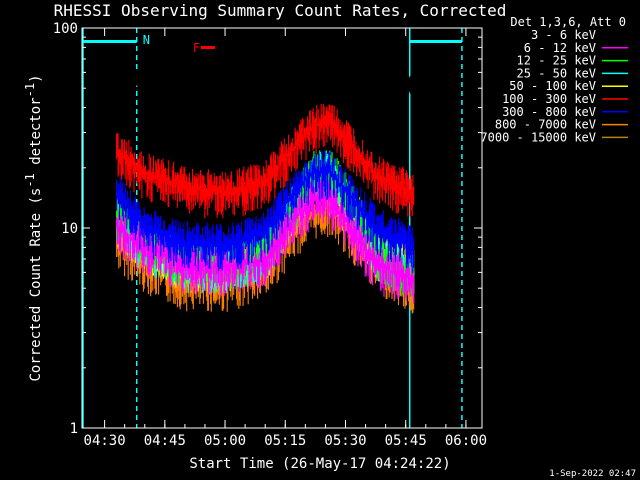 The width and height of the screenshot is (640, 480). What do you see at coordinates (560, 48) in the screenshot?
I see `legend-label: 6 - 12 keV` at bounding box center [560, 48].